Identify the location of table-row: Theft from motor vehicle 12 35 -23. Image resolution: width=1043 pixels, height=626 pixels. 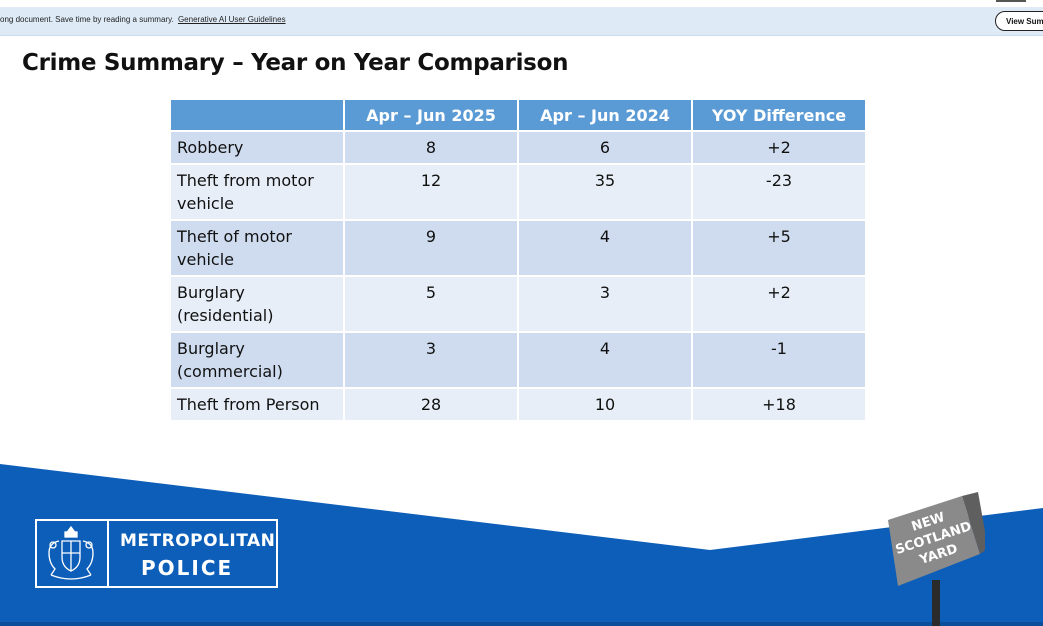
(518, 192).